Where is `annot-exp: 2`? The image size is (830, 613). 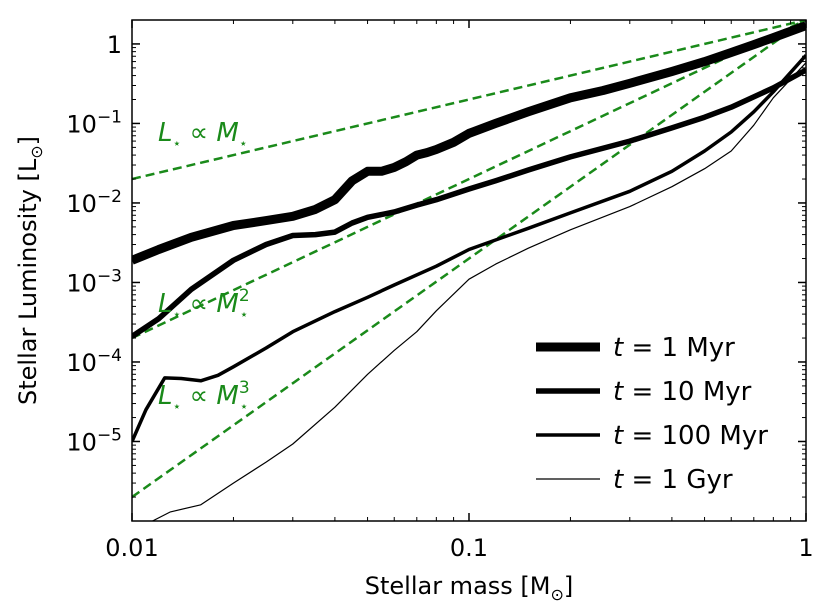
annot-exp: 2 is located at coordinates (244, 296).